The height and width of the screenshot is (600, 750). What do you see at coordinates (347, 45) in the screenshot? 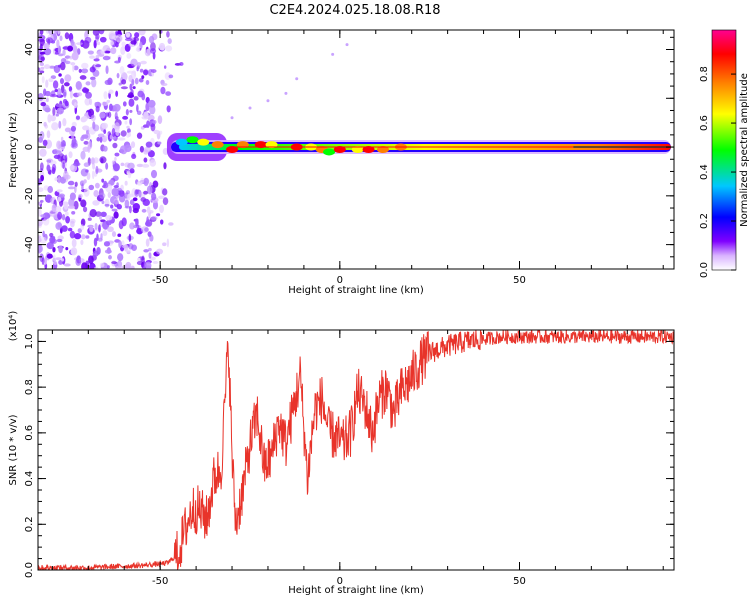
I see `stray-point` at bounding box center [347, 45].